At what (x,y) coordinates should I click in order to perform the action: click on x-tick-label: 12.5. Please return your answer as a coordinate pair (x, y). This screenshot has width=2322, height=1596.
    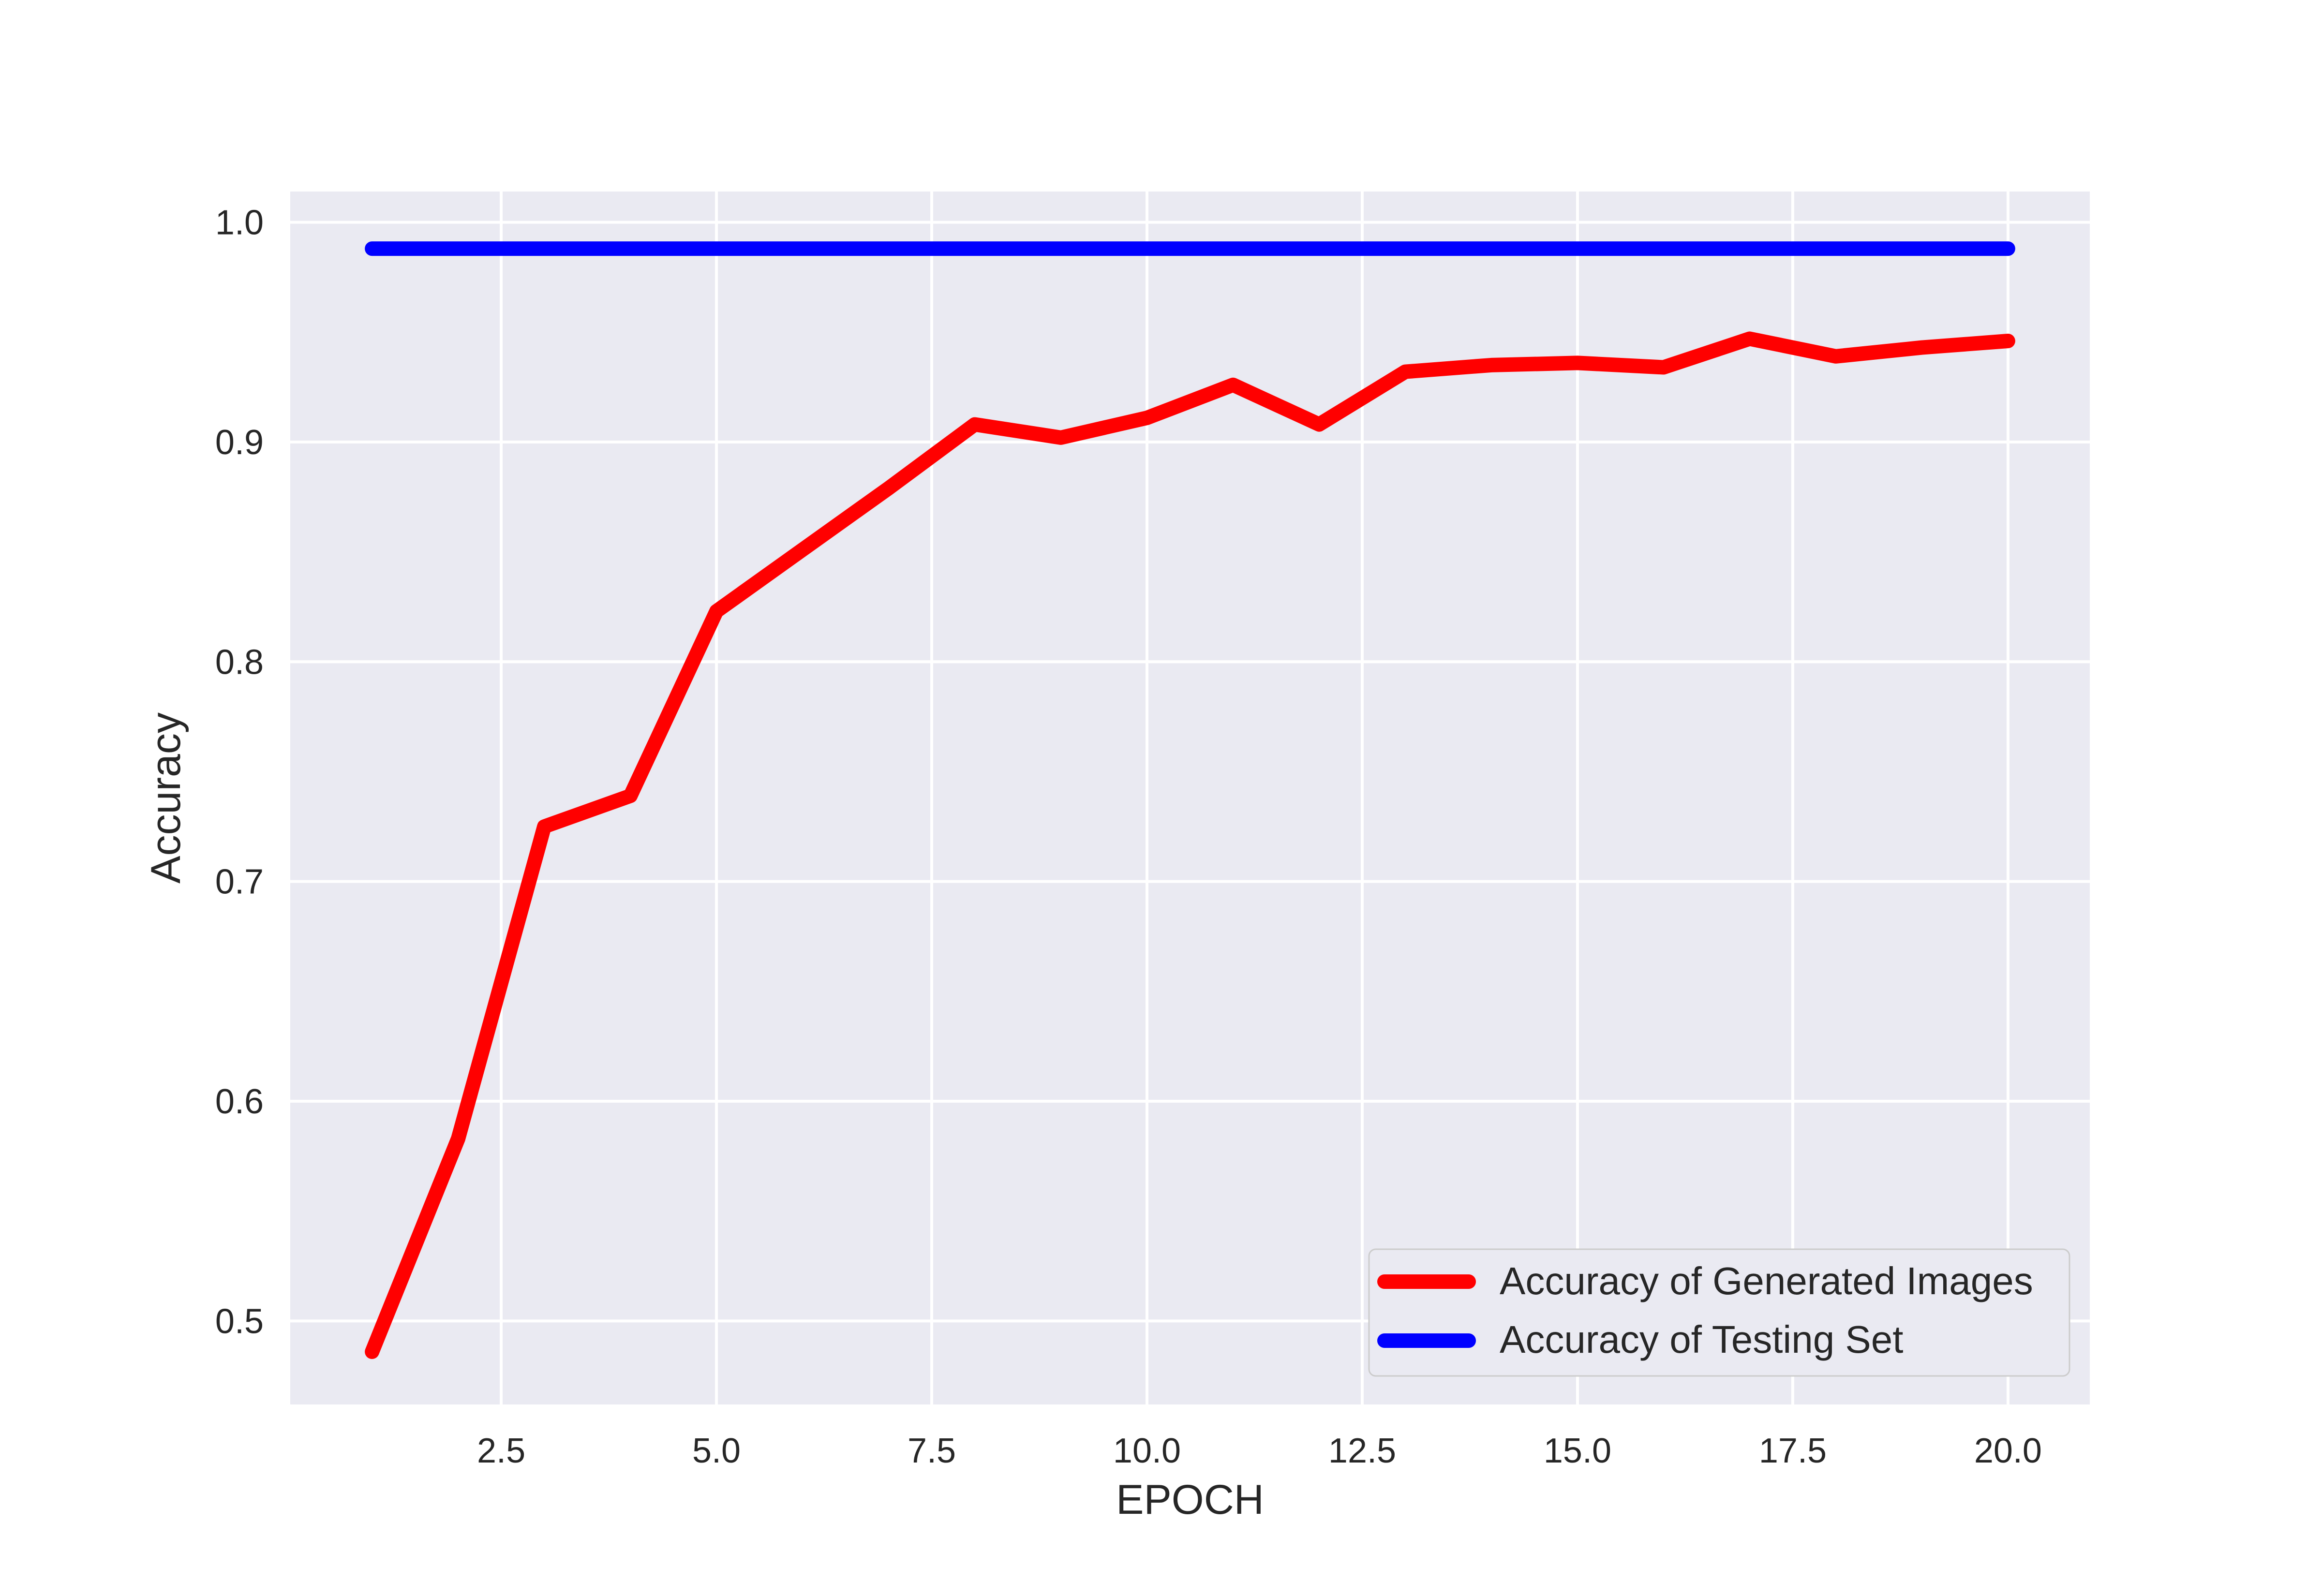
    Looking at the image, I should click on (1362, 1451).